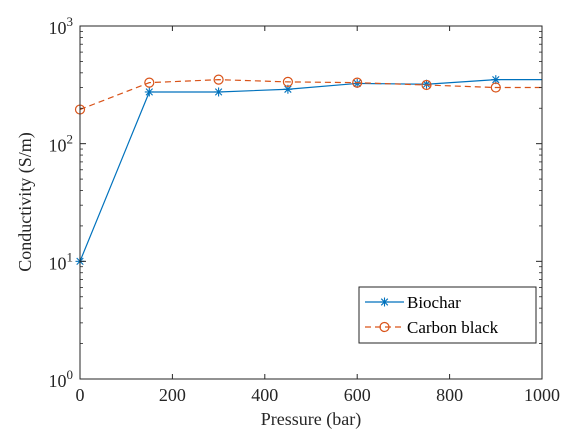  Describe the element at coordinates (542, 395) in the screenshot. I see `x-tick-label: 1000` at that location.